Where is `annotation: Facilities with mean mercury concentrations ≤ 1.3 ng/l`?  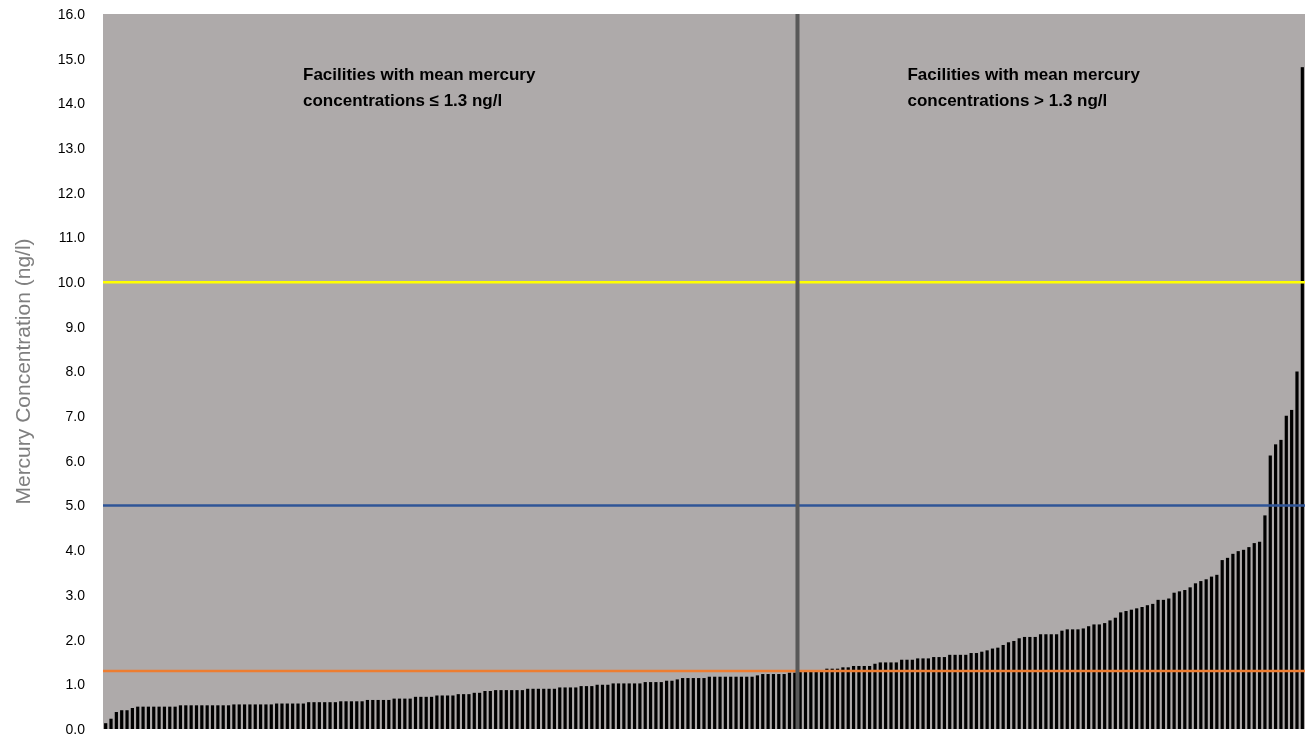
annotation: Facilities with mean mercury concentrations ≤ 1.3 ng/l is located at coordinates (419, 87).